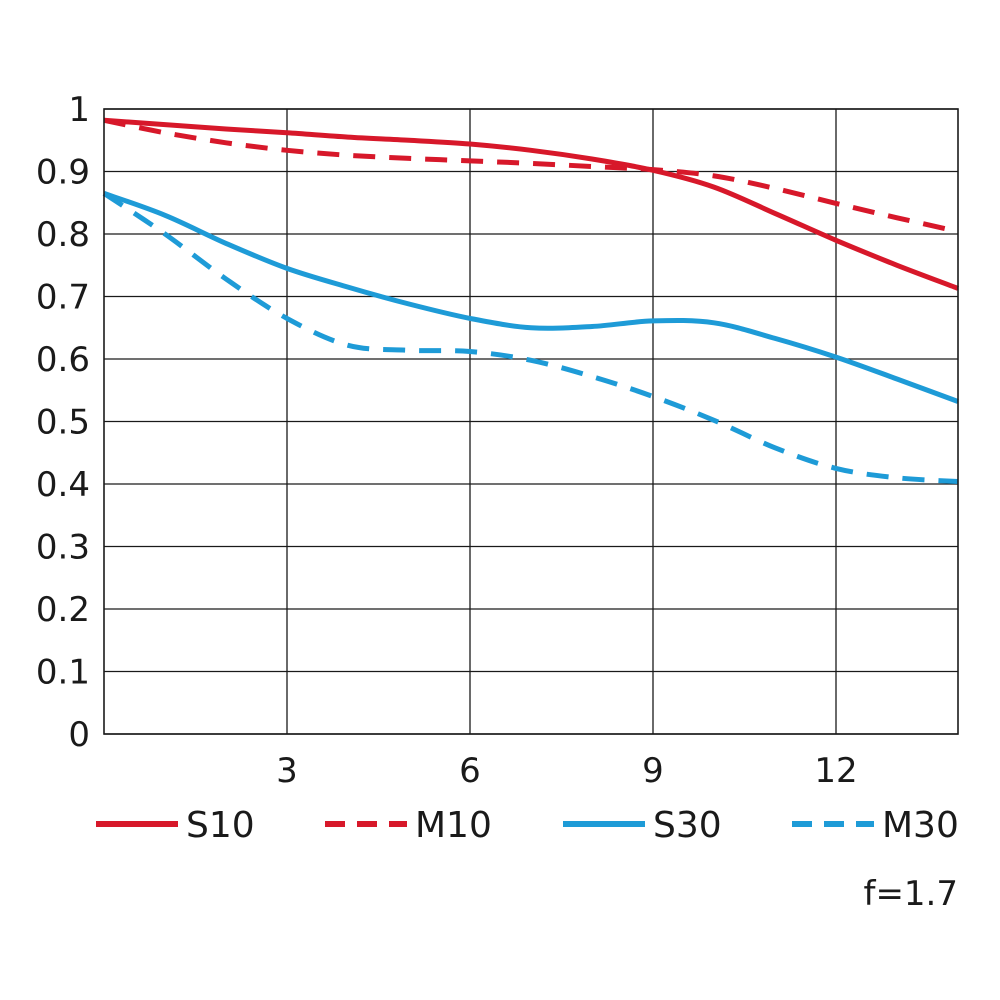  What do you see at coordinates (287, 771) in the screenshot?
I see `x-tick-label: 3` at bounding box center [287, 771].